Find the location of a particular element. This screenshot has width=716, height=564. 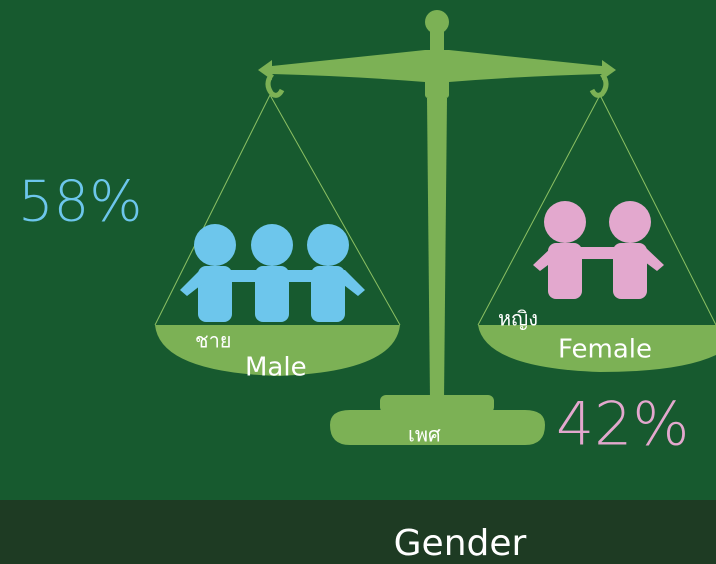

base is located at coordinates (437, 427).